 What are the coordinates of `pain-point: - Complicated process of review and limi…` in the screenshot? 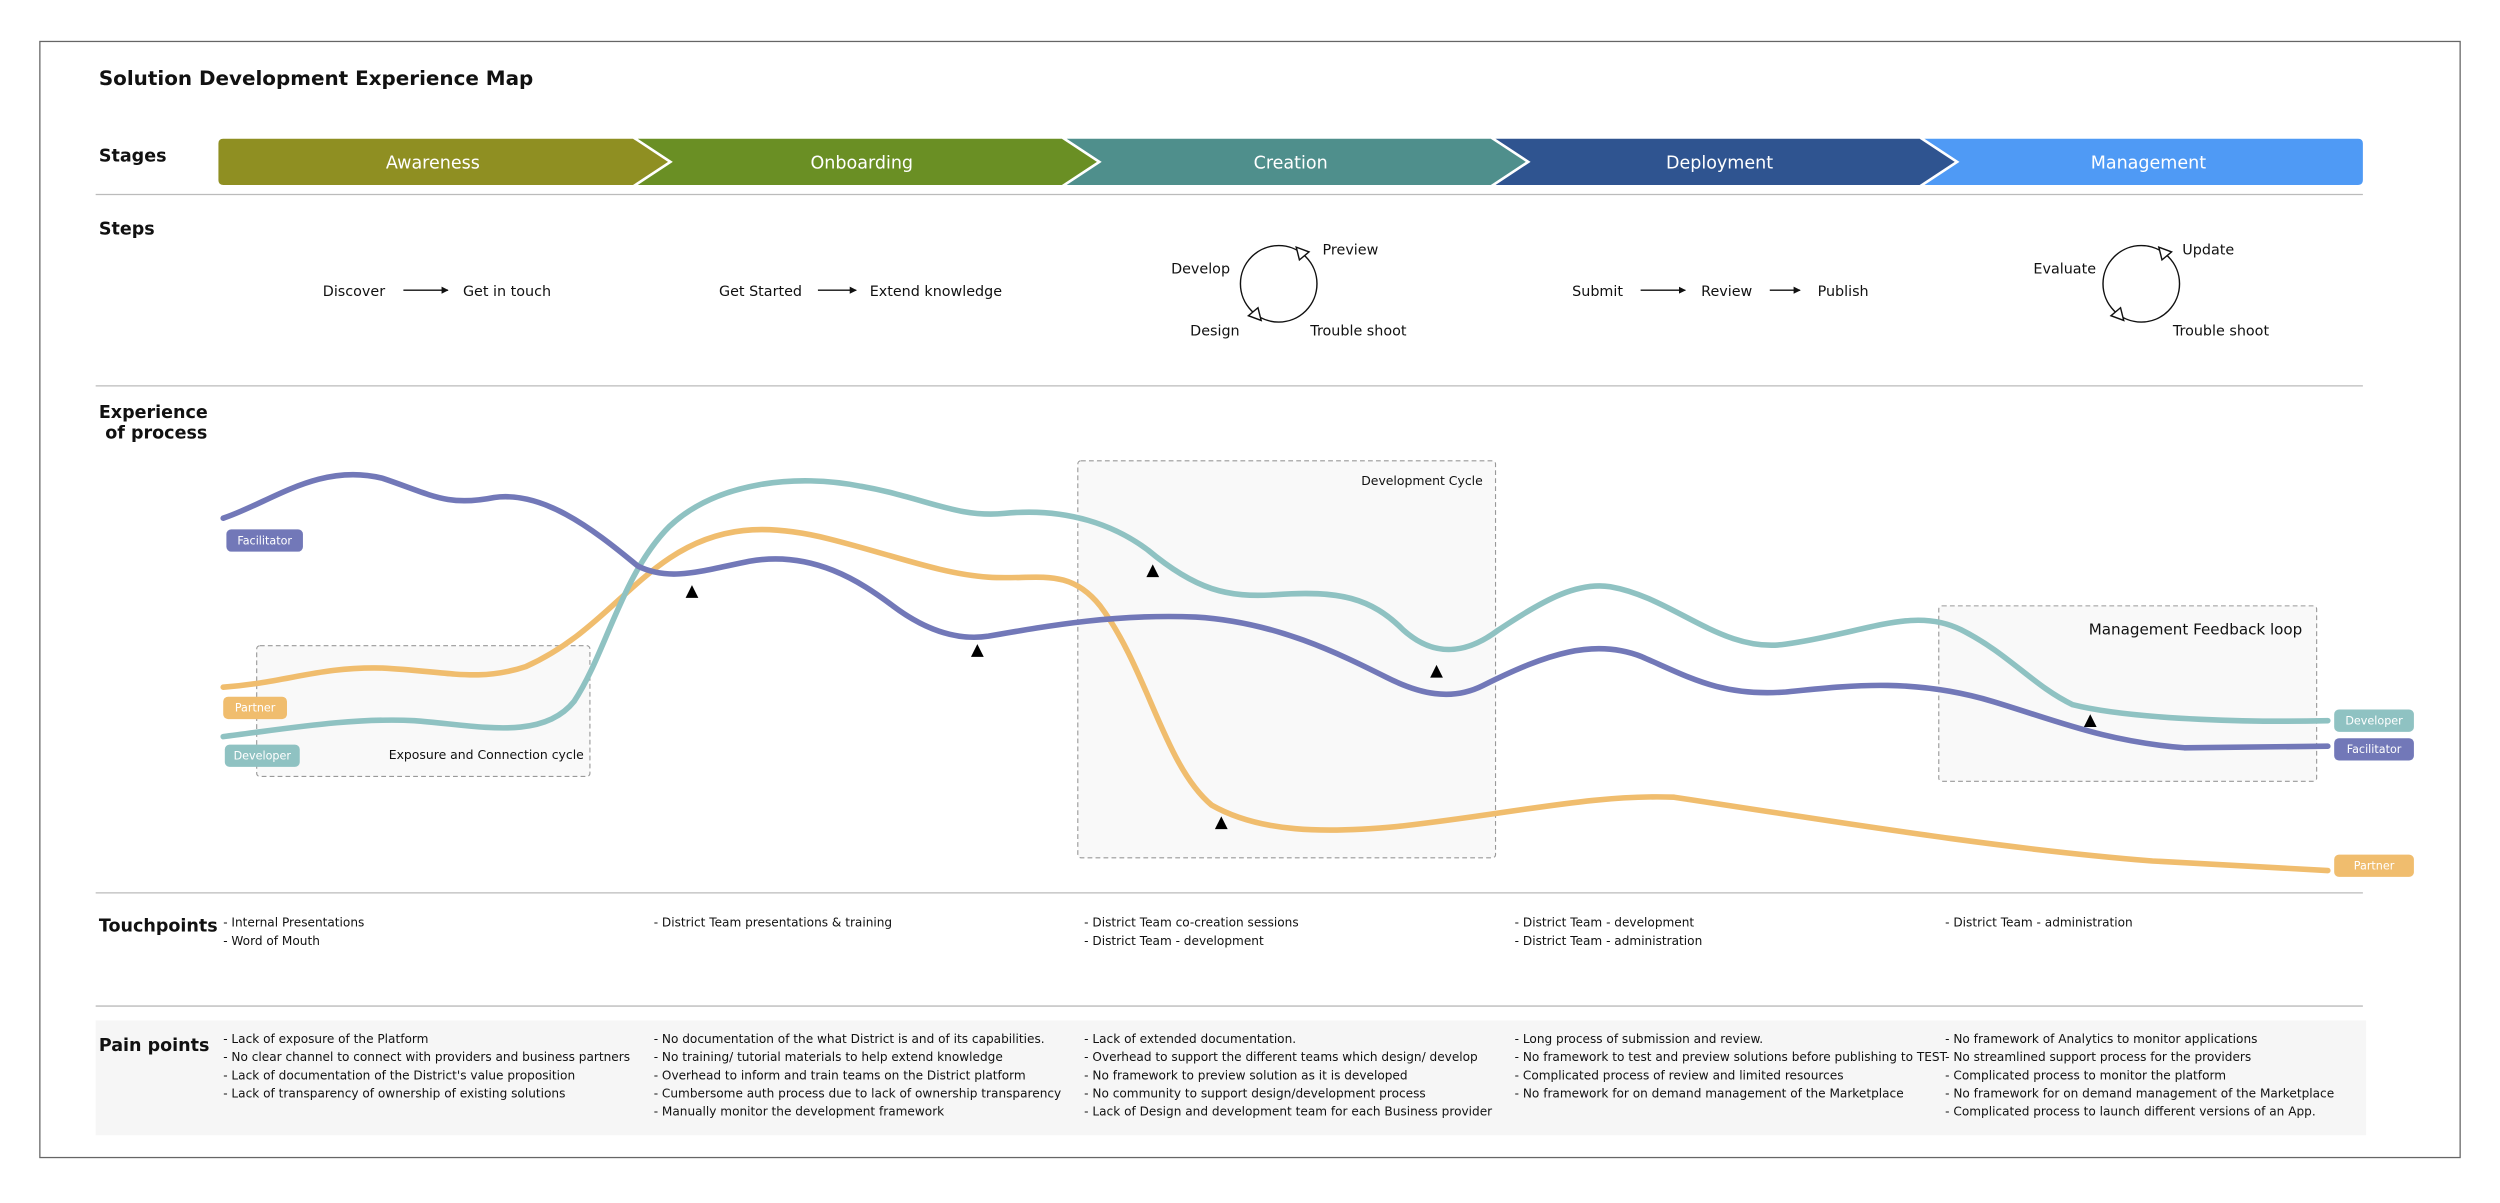 It's located at (1679, 1075).